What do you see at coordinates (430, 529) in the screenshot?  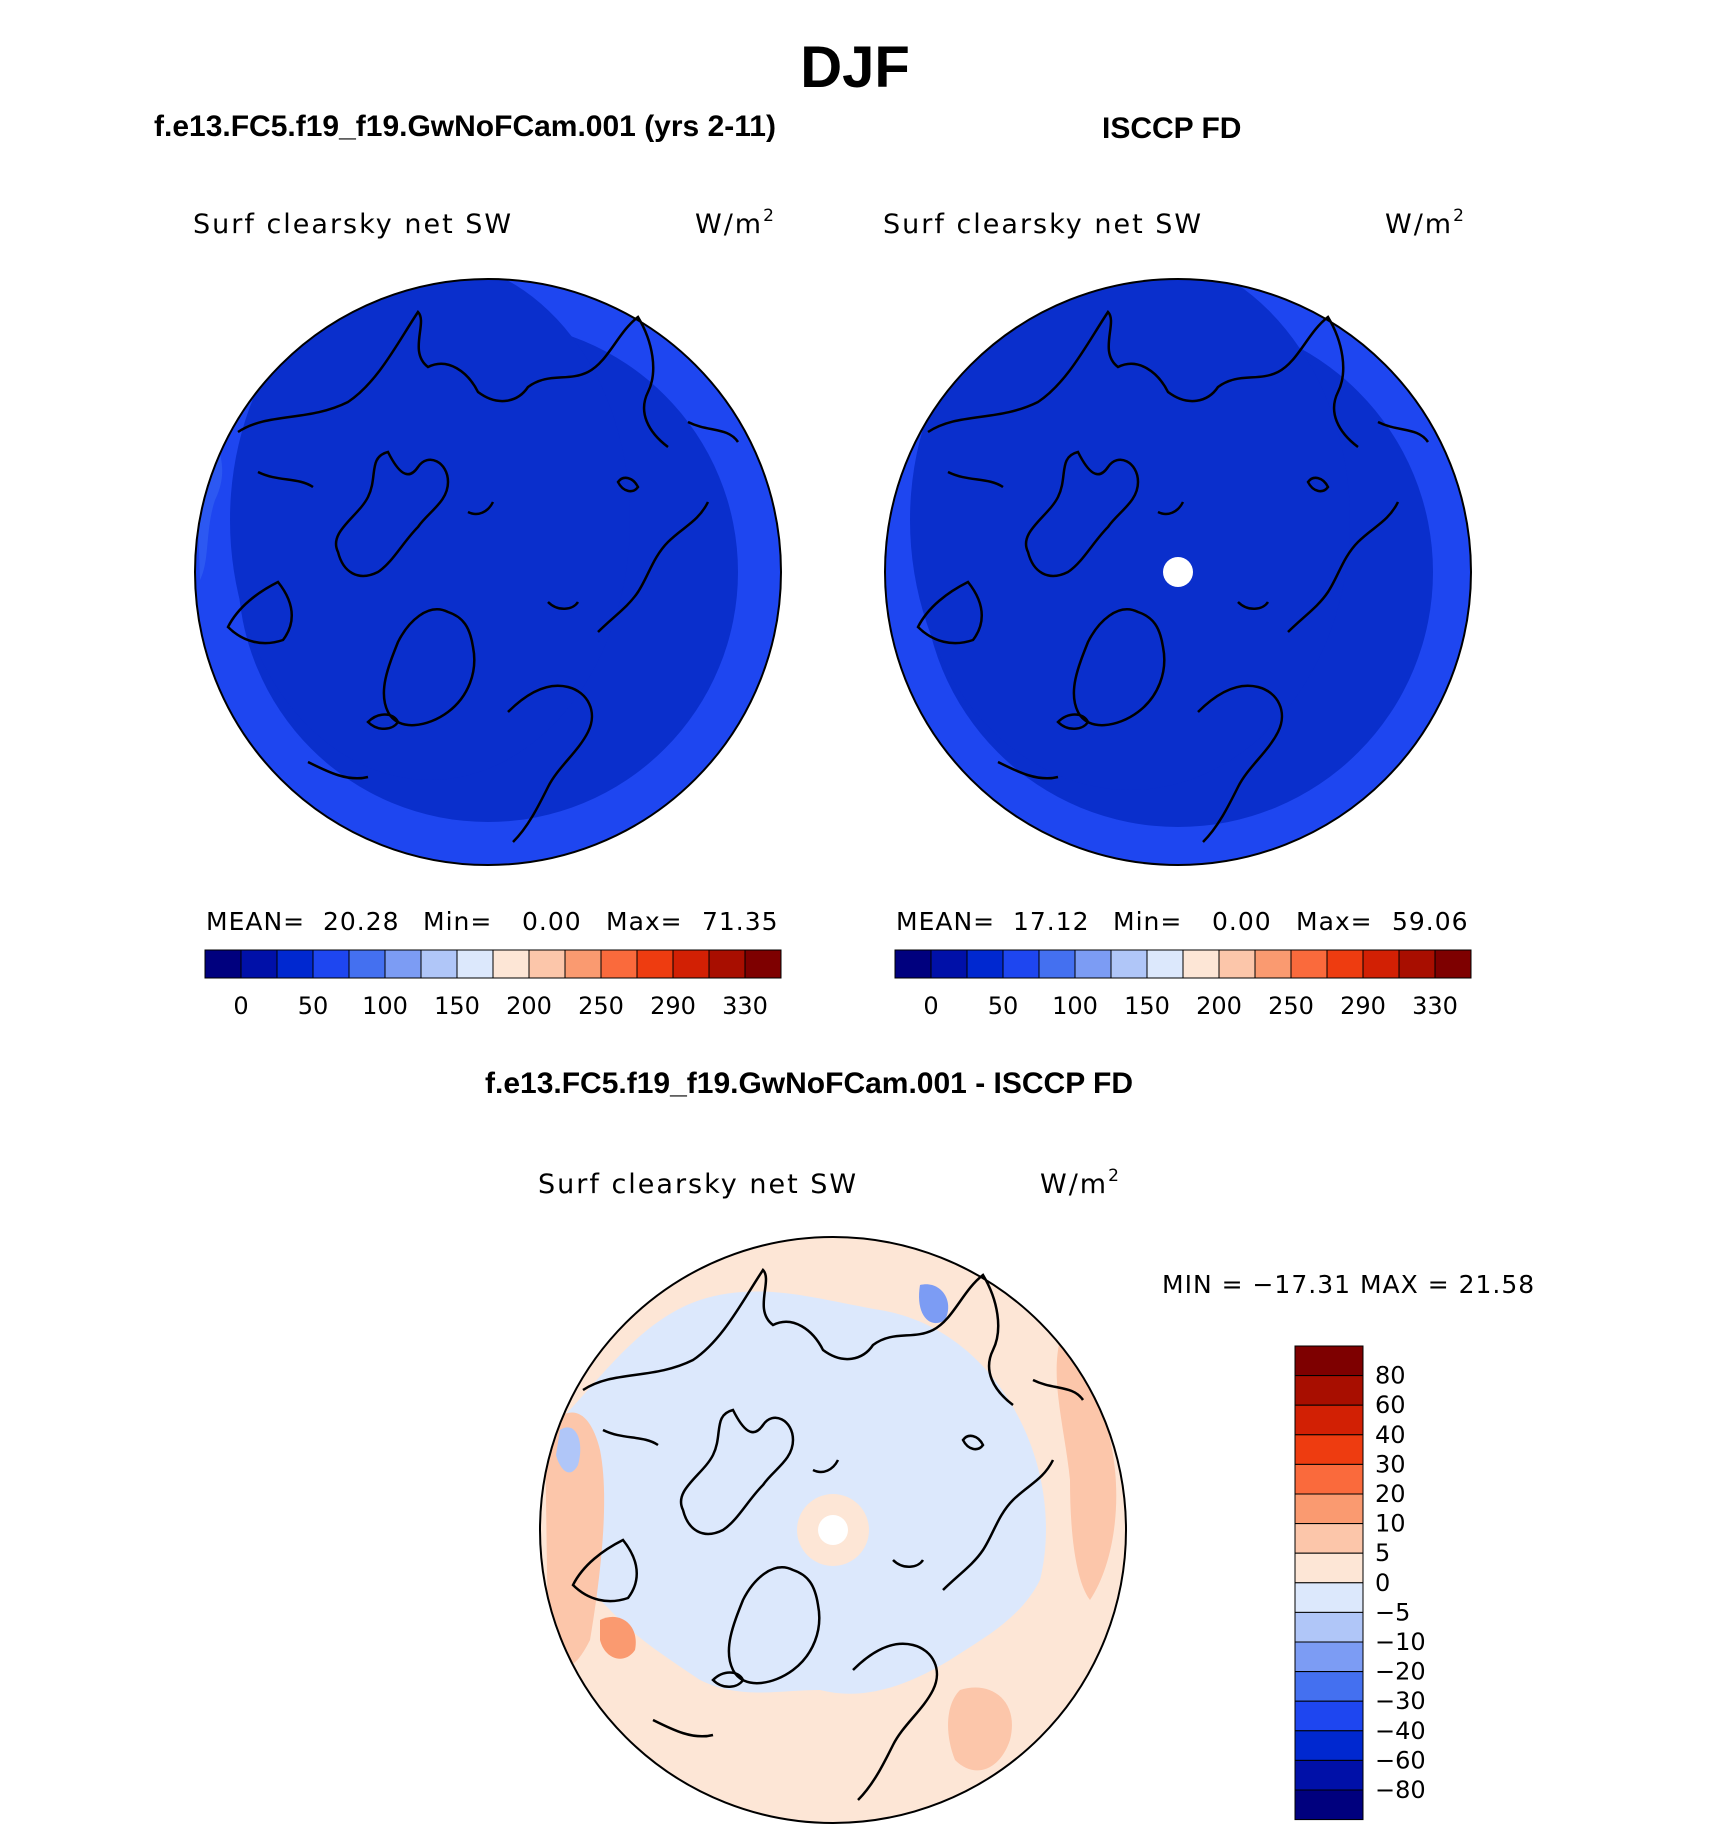 I see `model-map-fill-core` at bounding box center [430, 529].